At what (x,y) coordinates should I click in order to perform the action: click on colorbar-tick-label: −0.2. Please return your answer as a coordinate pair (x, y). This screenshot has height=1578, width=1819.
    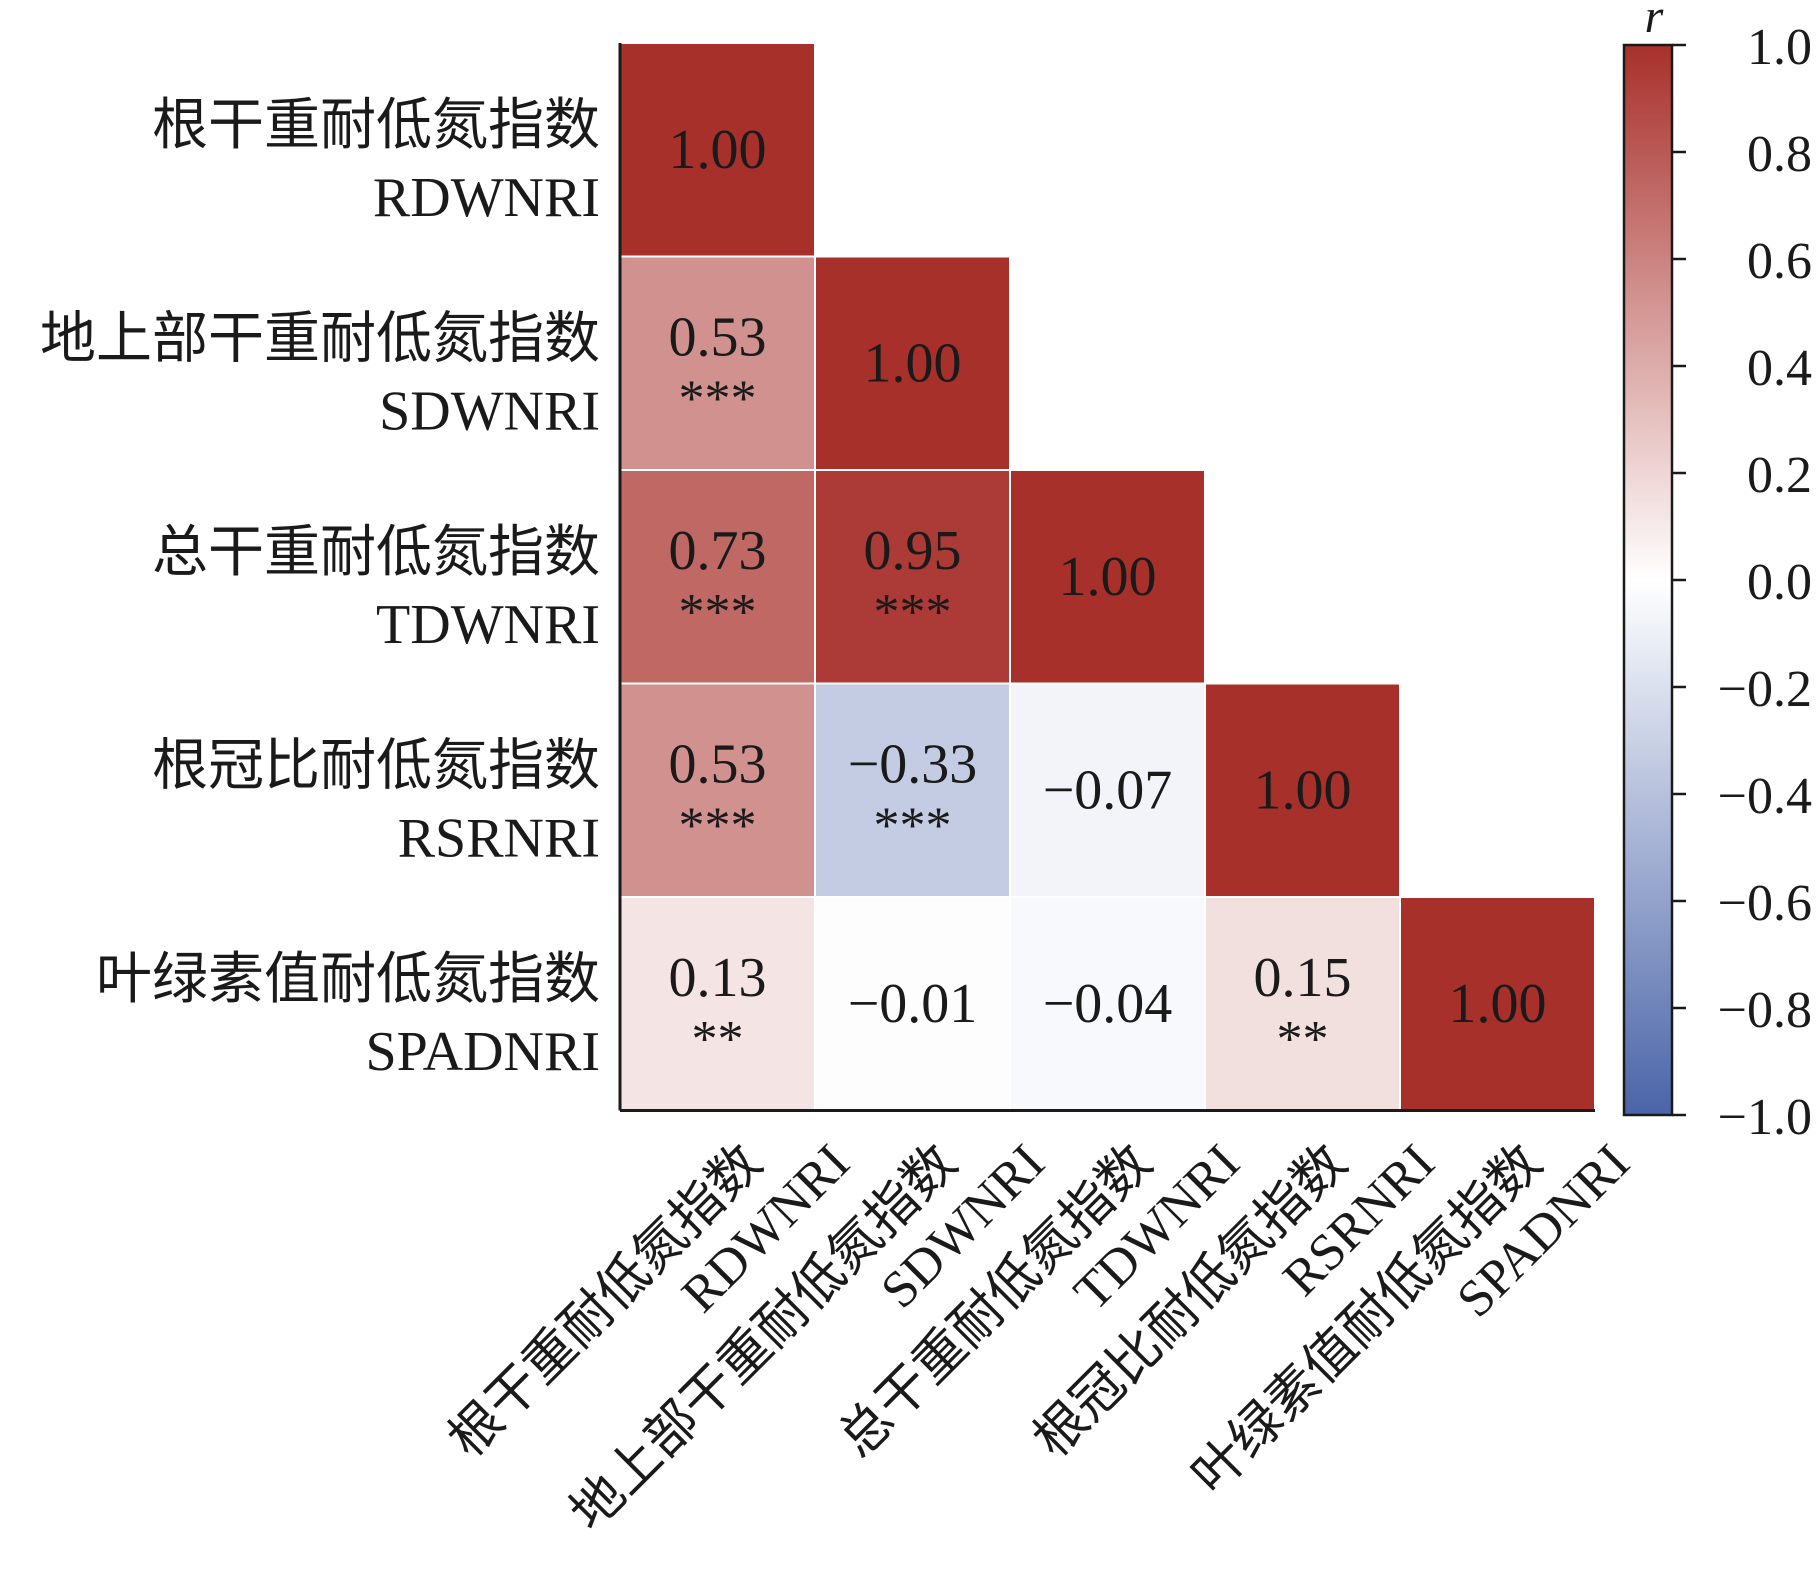
    Looking at the image, I should click on (1765, 689).